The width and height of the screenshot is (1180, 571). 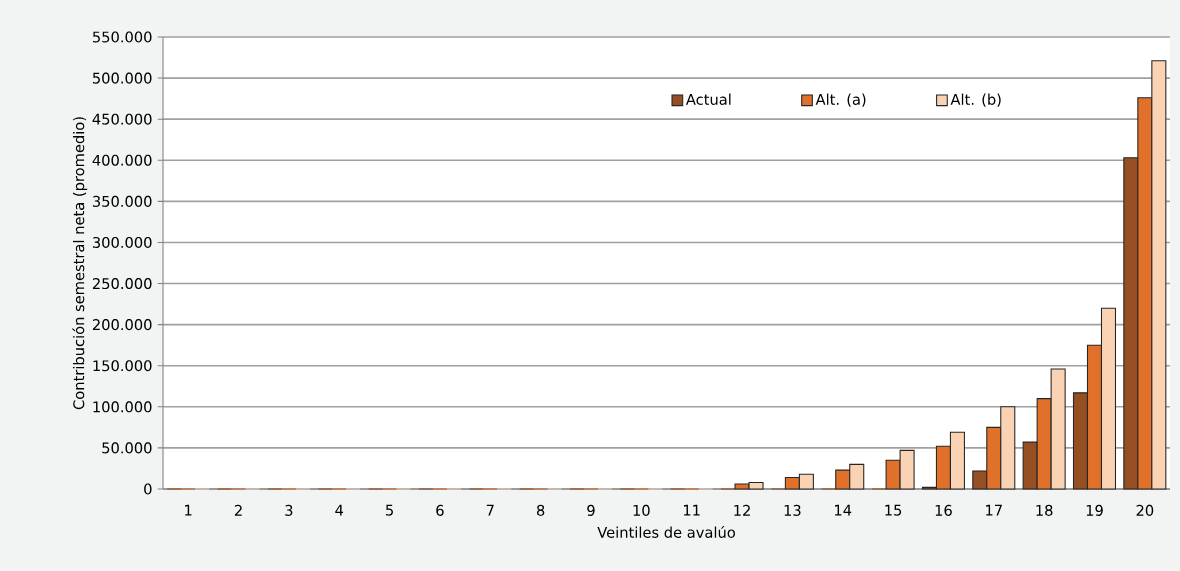 I want to click on y-tick-label: 50.000, so click(x=127, y=448).